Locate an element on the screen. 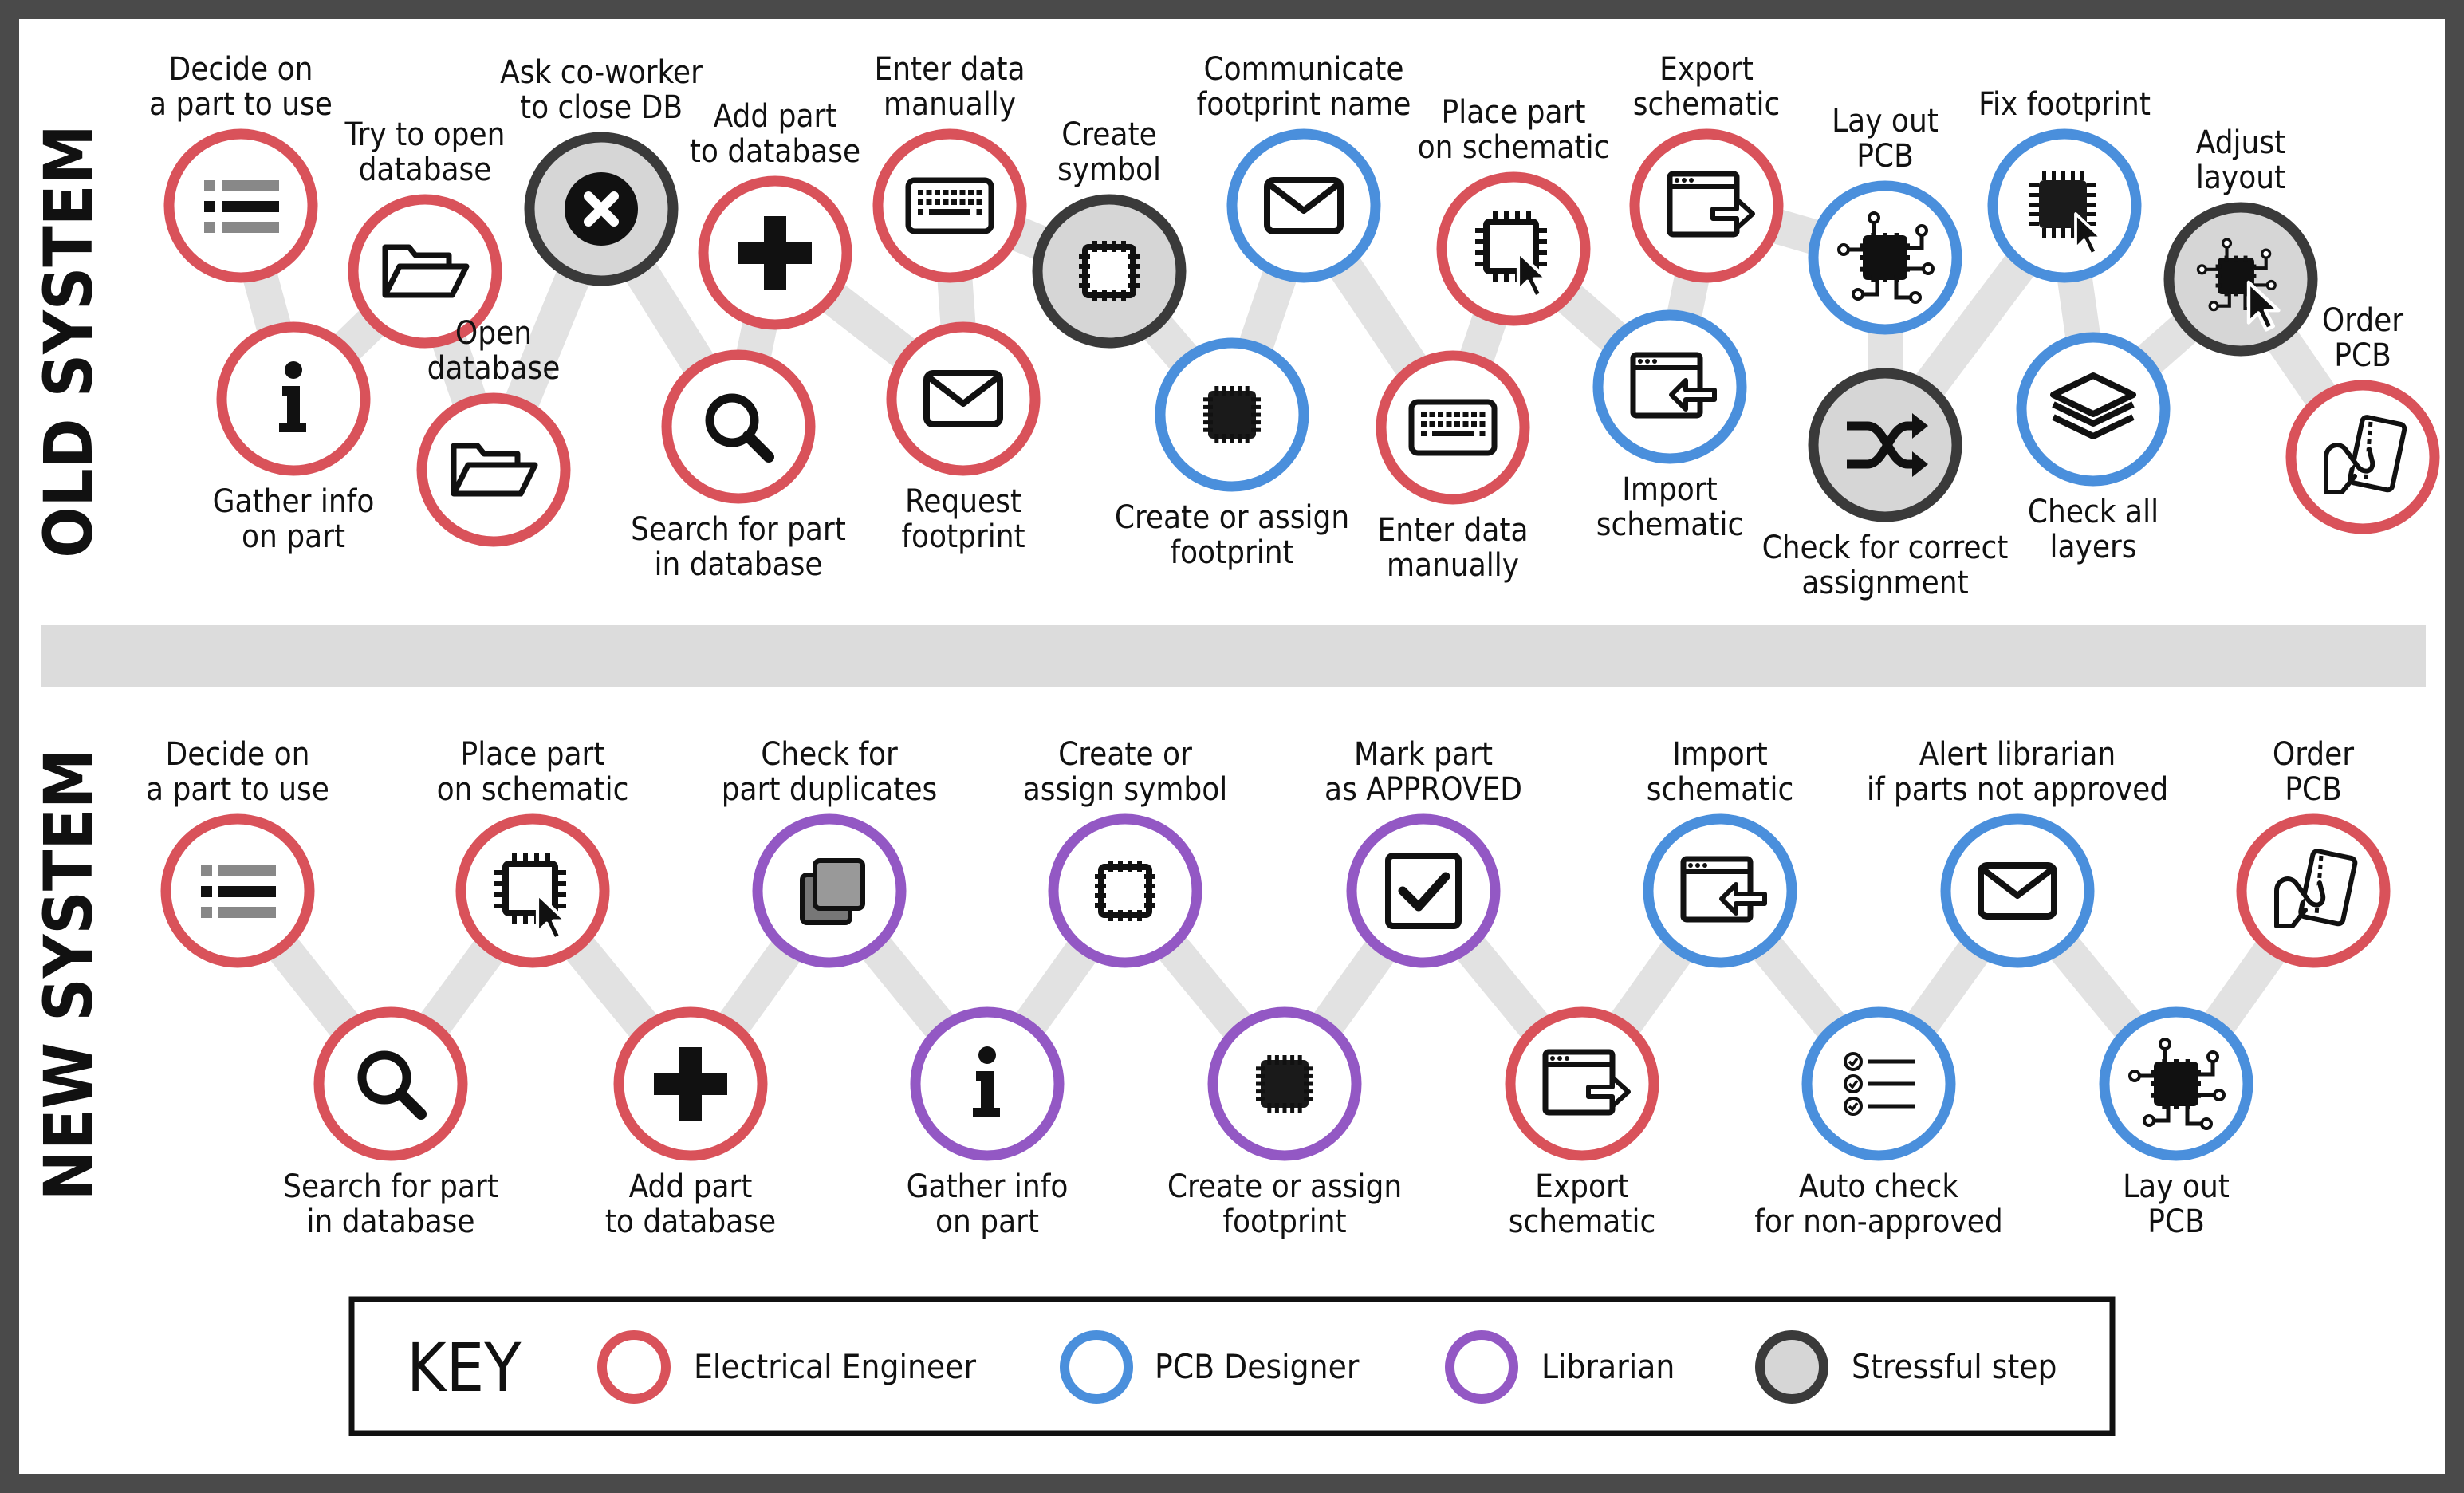 The width and height of the screenshot is (2464, 1493). step-label-line: Create or is located at coordinates (1125, 754).